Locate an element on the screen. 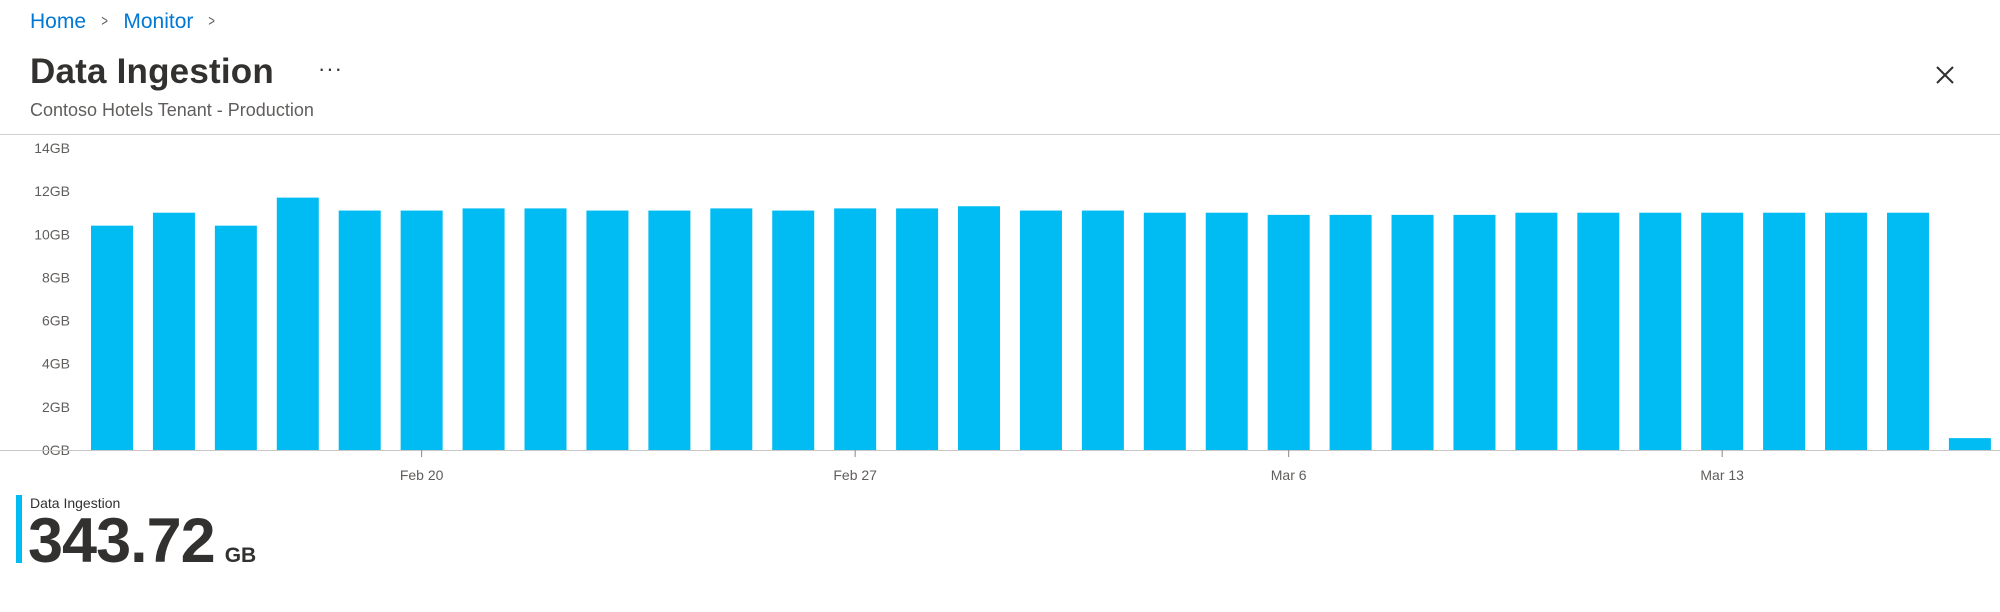  page-subtitle: Contoso Hotels Tenant - Production is located at coordinates (172, 110).